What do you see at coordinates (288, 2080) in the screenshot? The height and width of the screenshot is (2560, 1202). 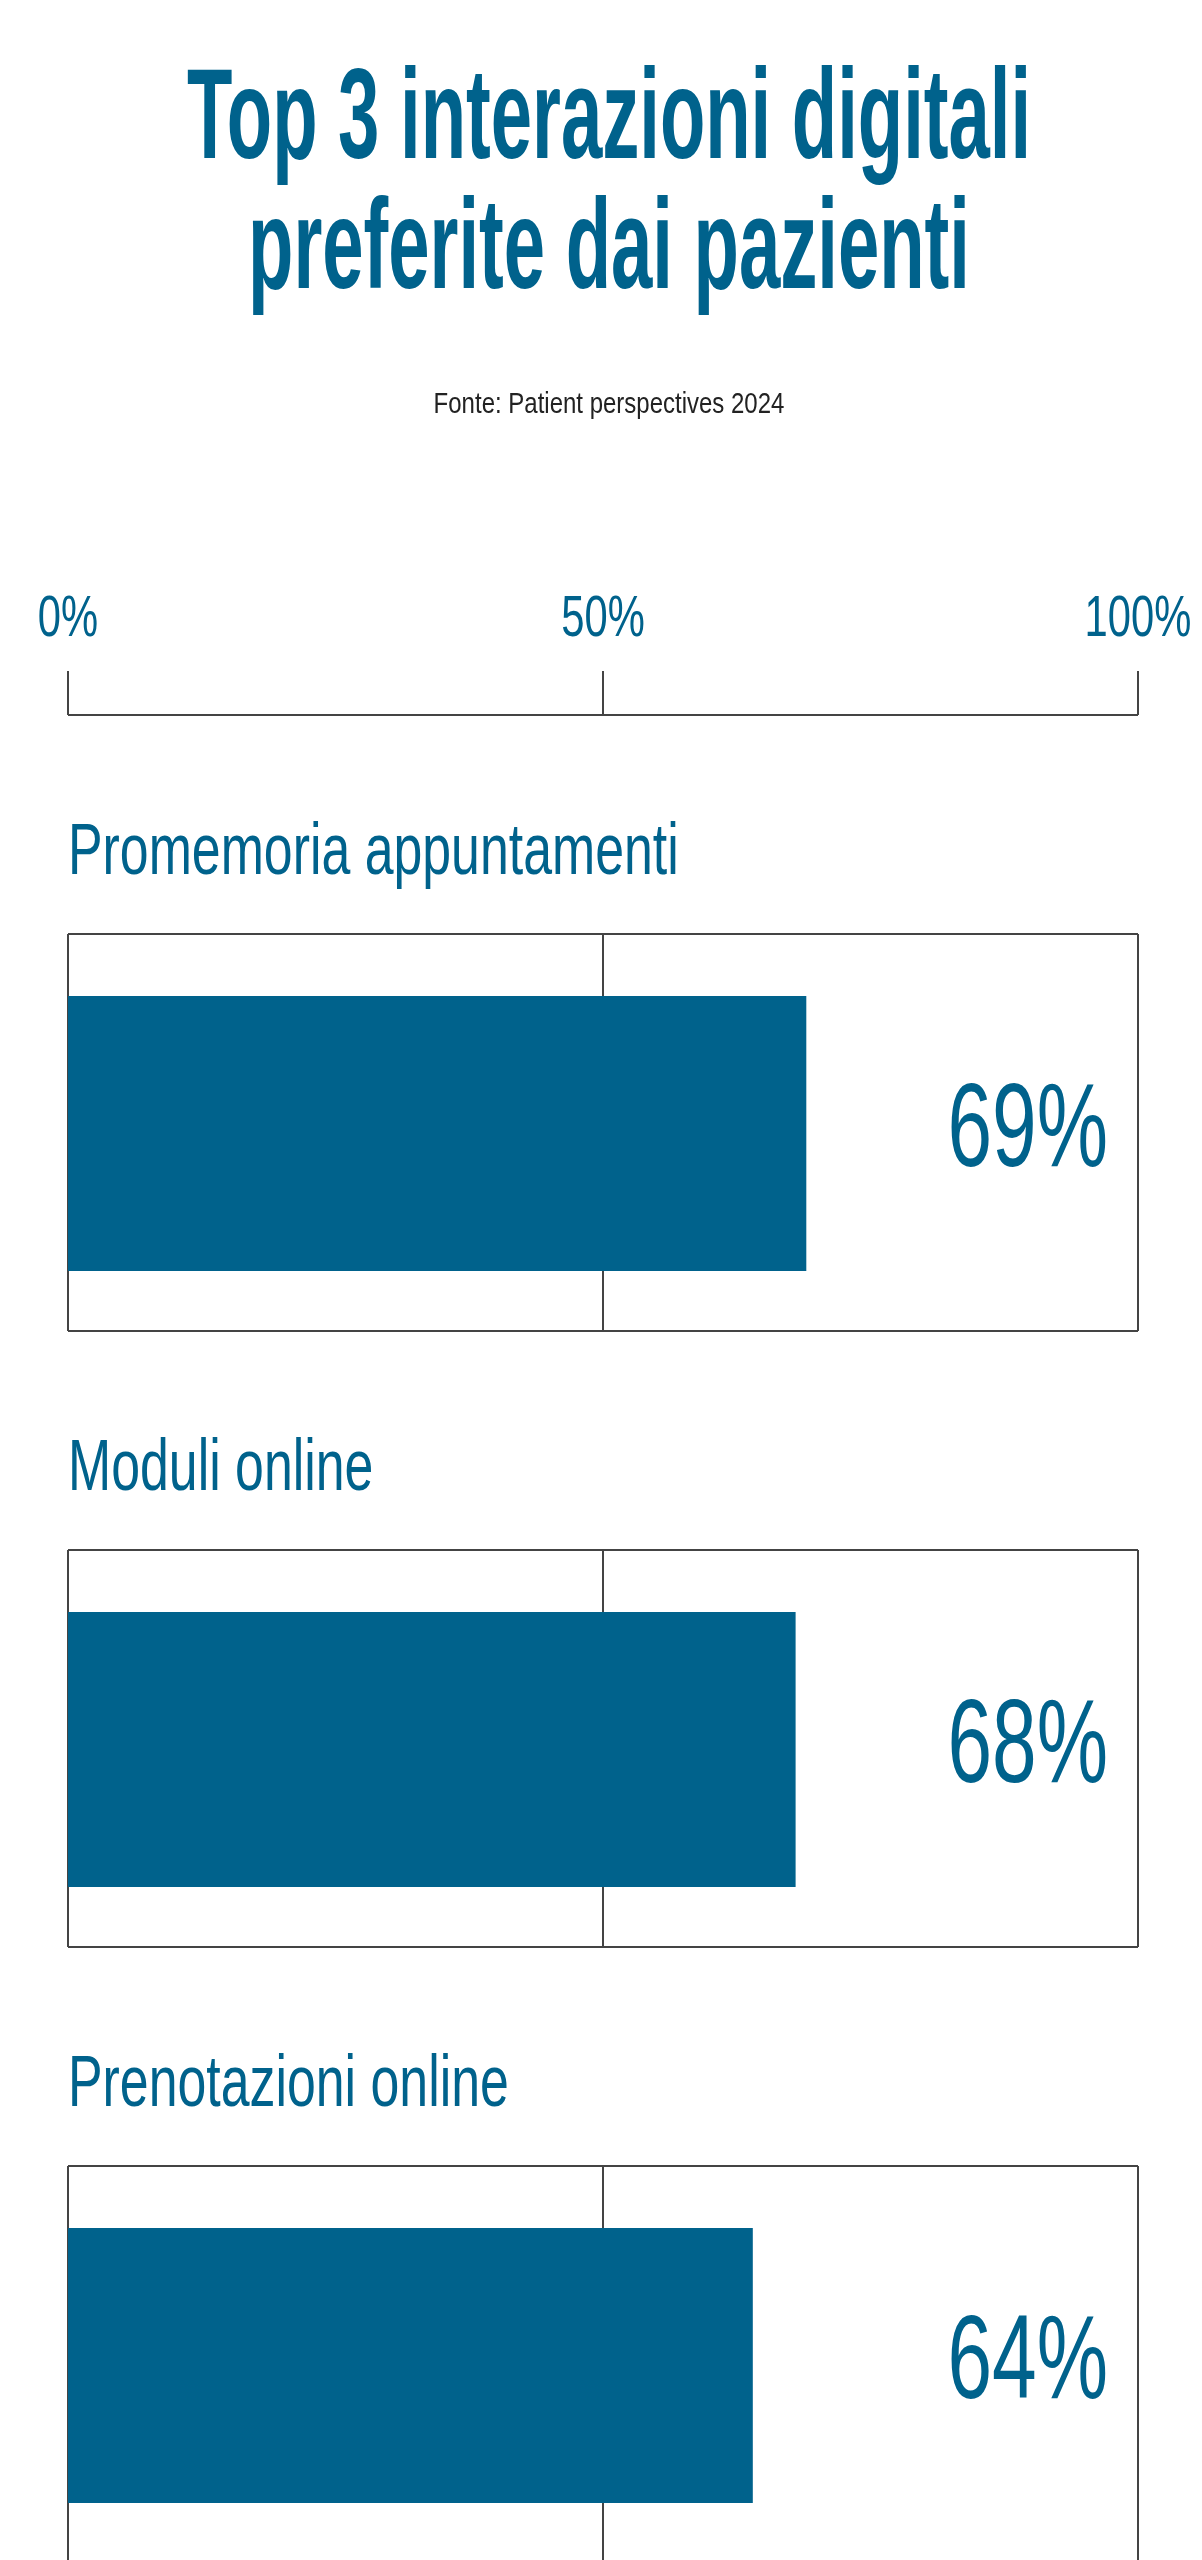 I see `y-tick-label: Prenotazioni online` at bounding box center [288, 2080].